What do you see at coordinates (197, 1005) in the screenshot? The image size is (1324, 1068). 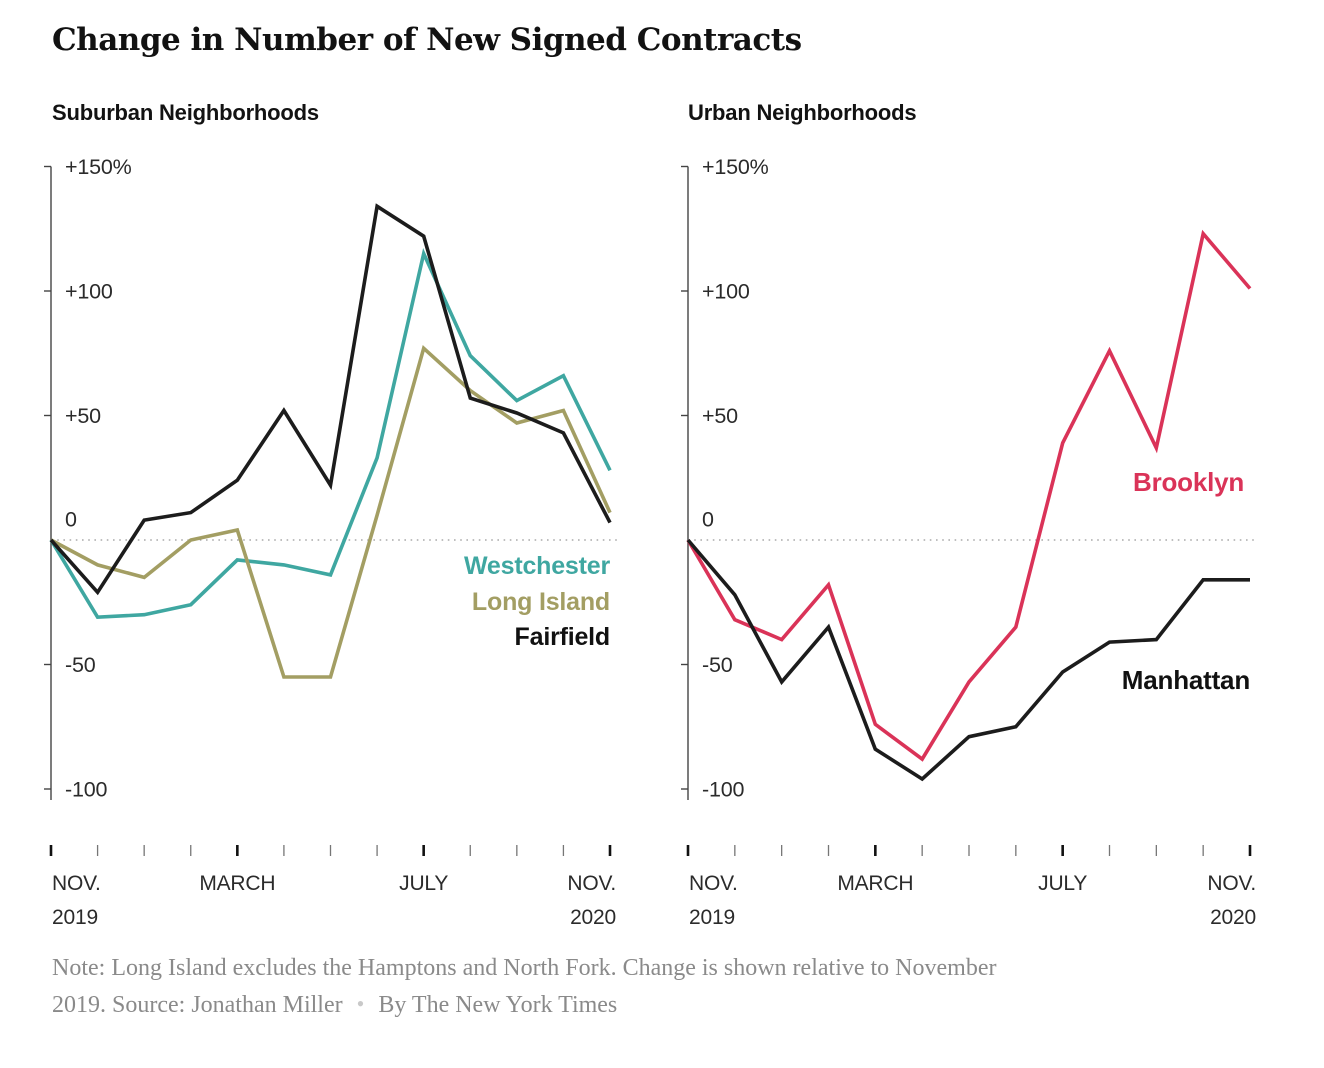 I see `source-text: 2019. Source: Jonathan Miller` at bounding box center [197, 1005].